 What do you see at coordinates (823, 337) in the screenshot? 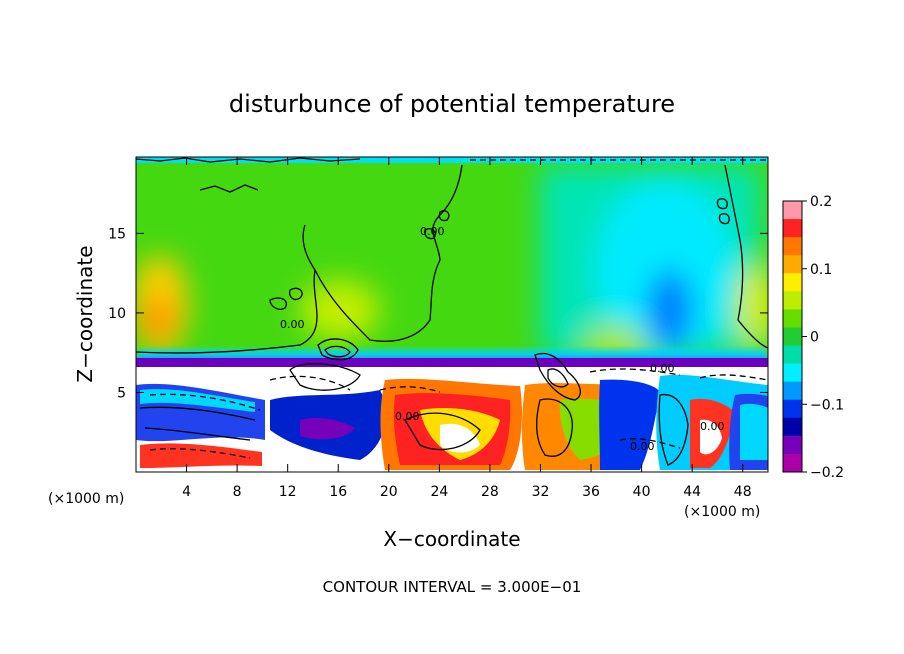
I see `colorbar-ticks: 0.2 0.1 0 −0.1 −0.2` at bounding box center [823, 337].